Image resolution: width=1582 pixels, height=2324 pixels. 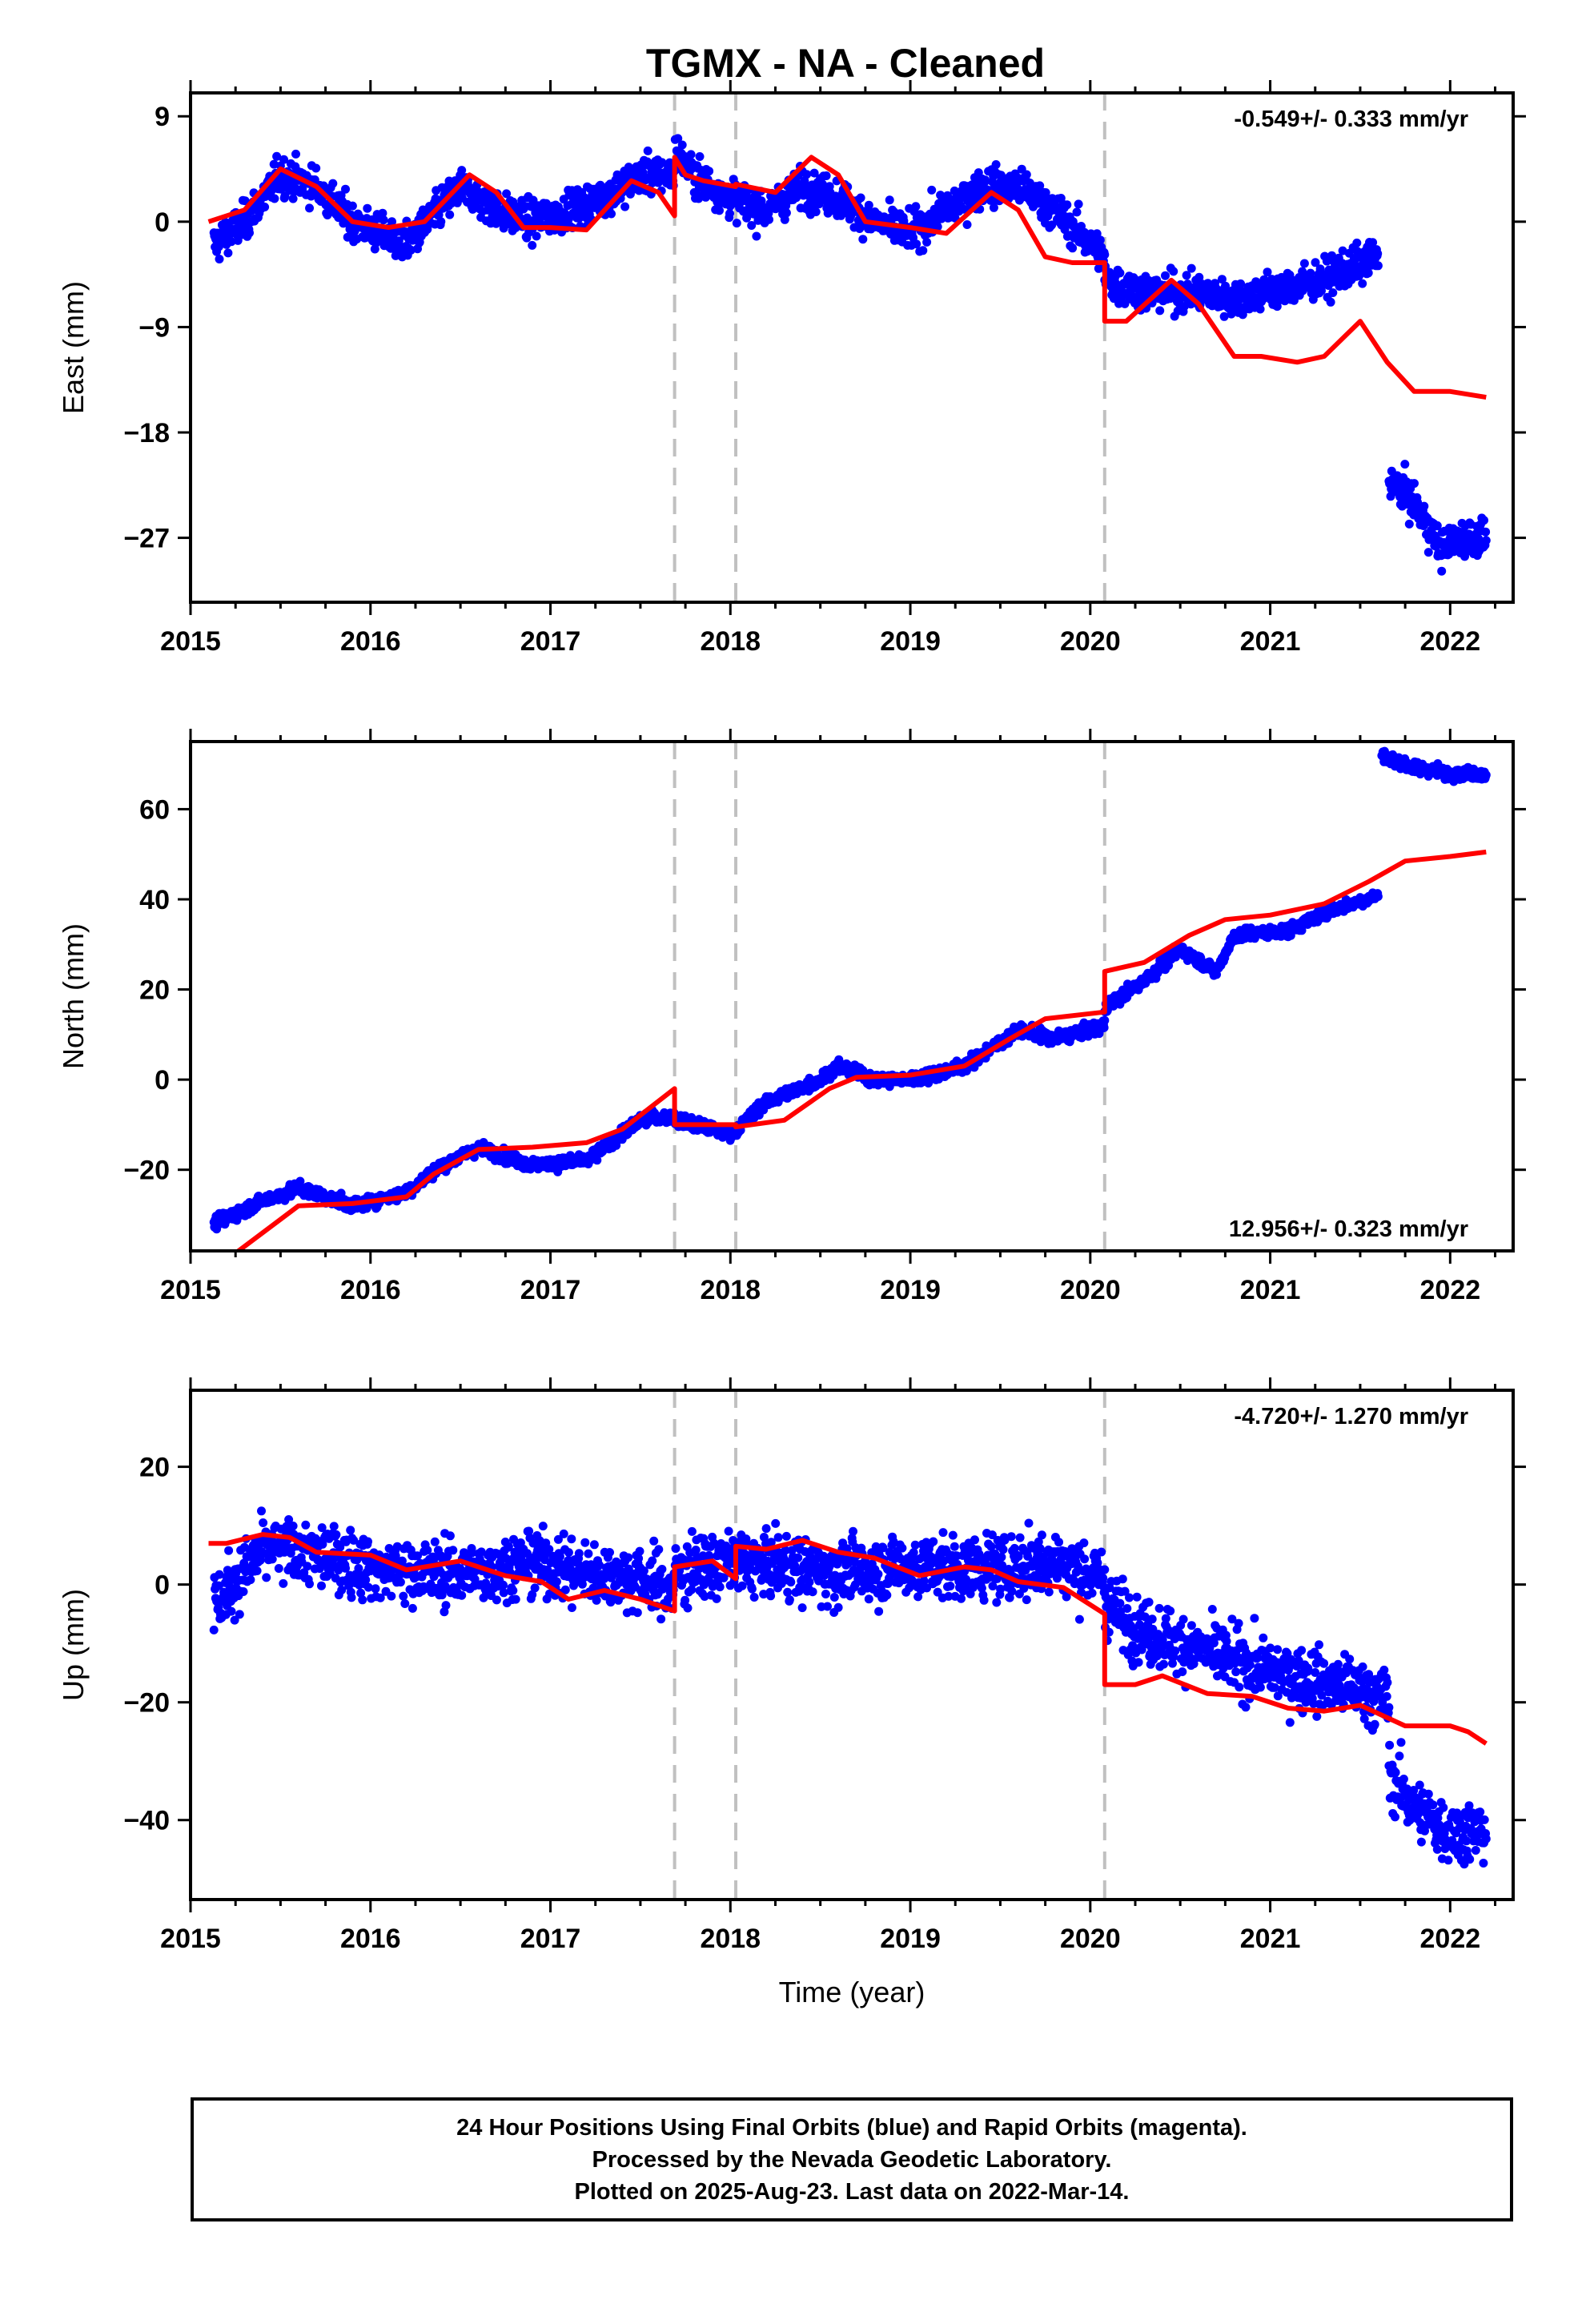 I want to click on velocity-rate-label: -0.549+/- 0.333 mm/yr, so click(x=1351, y=119).